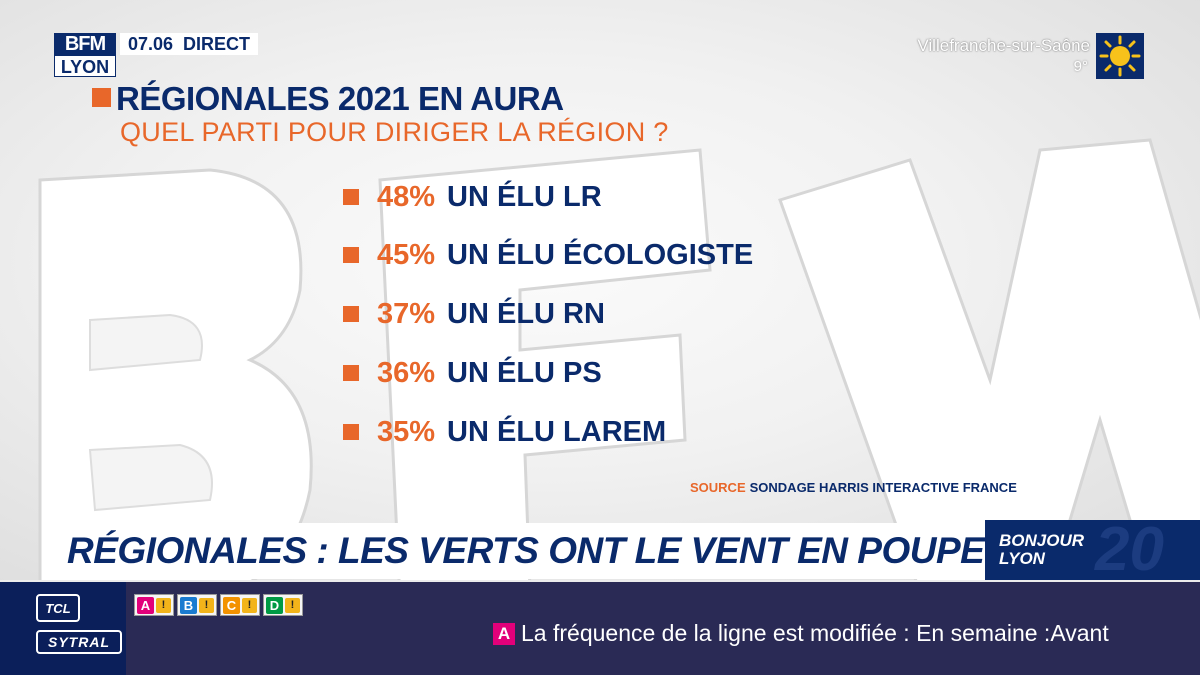  I want to click on source-credit: SOURCE SONDAGE HARRIS INTERACTIVE FRANCE, so click(853, 487).